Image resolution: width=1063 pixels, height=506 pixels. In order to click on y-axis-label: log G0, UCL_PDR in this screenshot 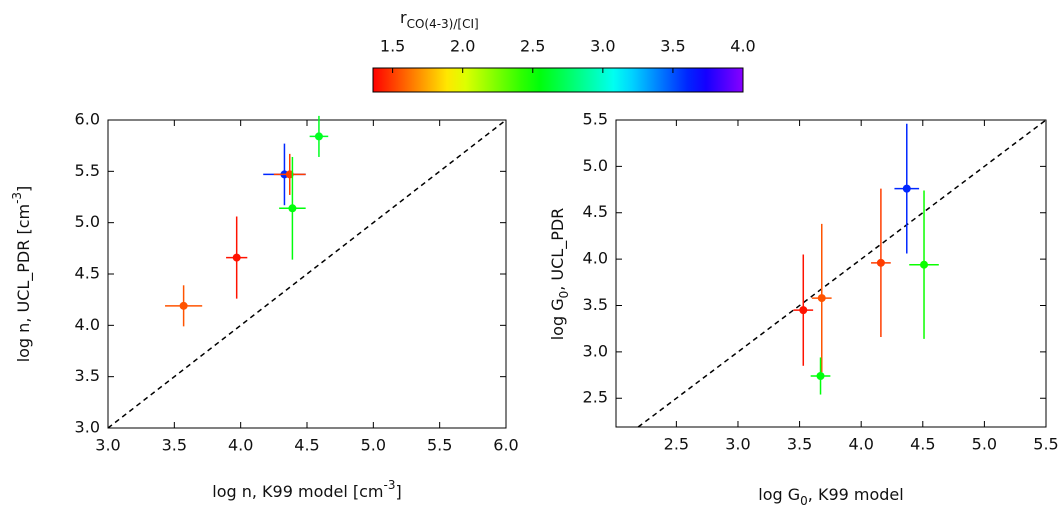, I will do `click(559, 274)`.